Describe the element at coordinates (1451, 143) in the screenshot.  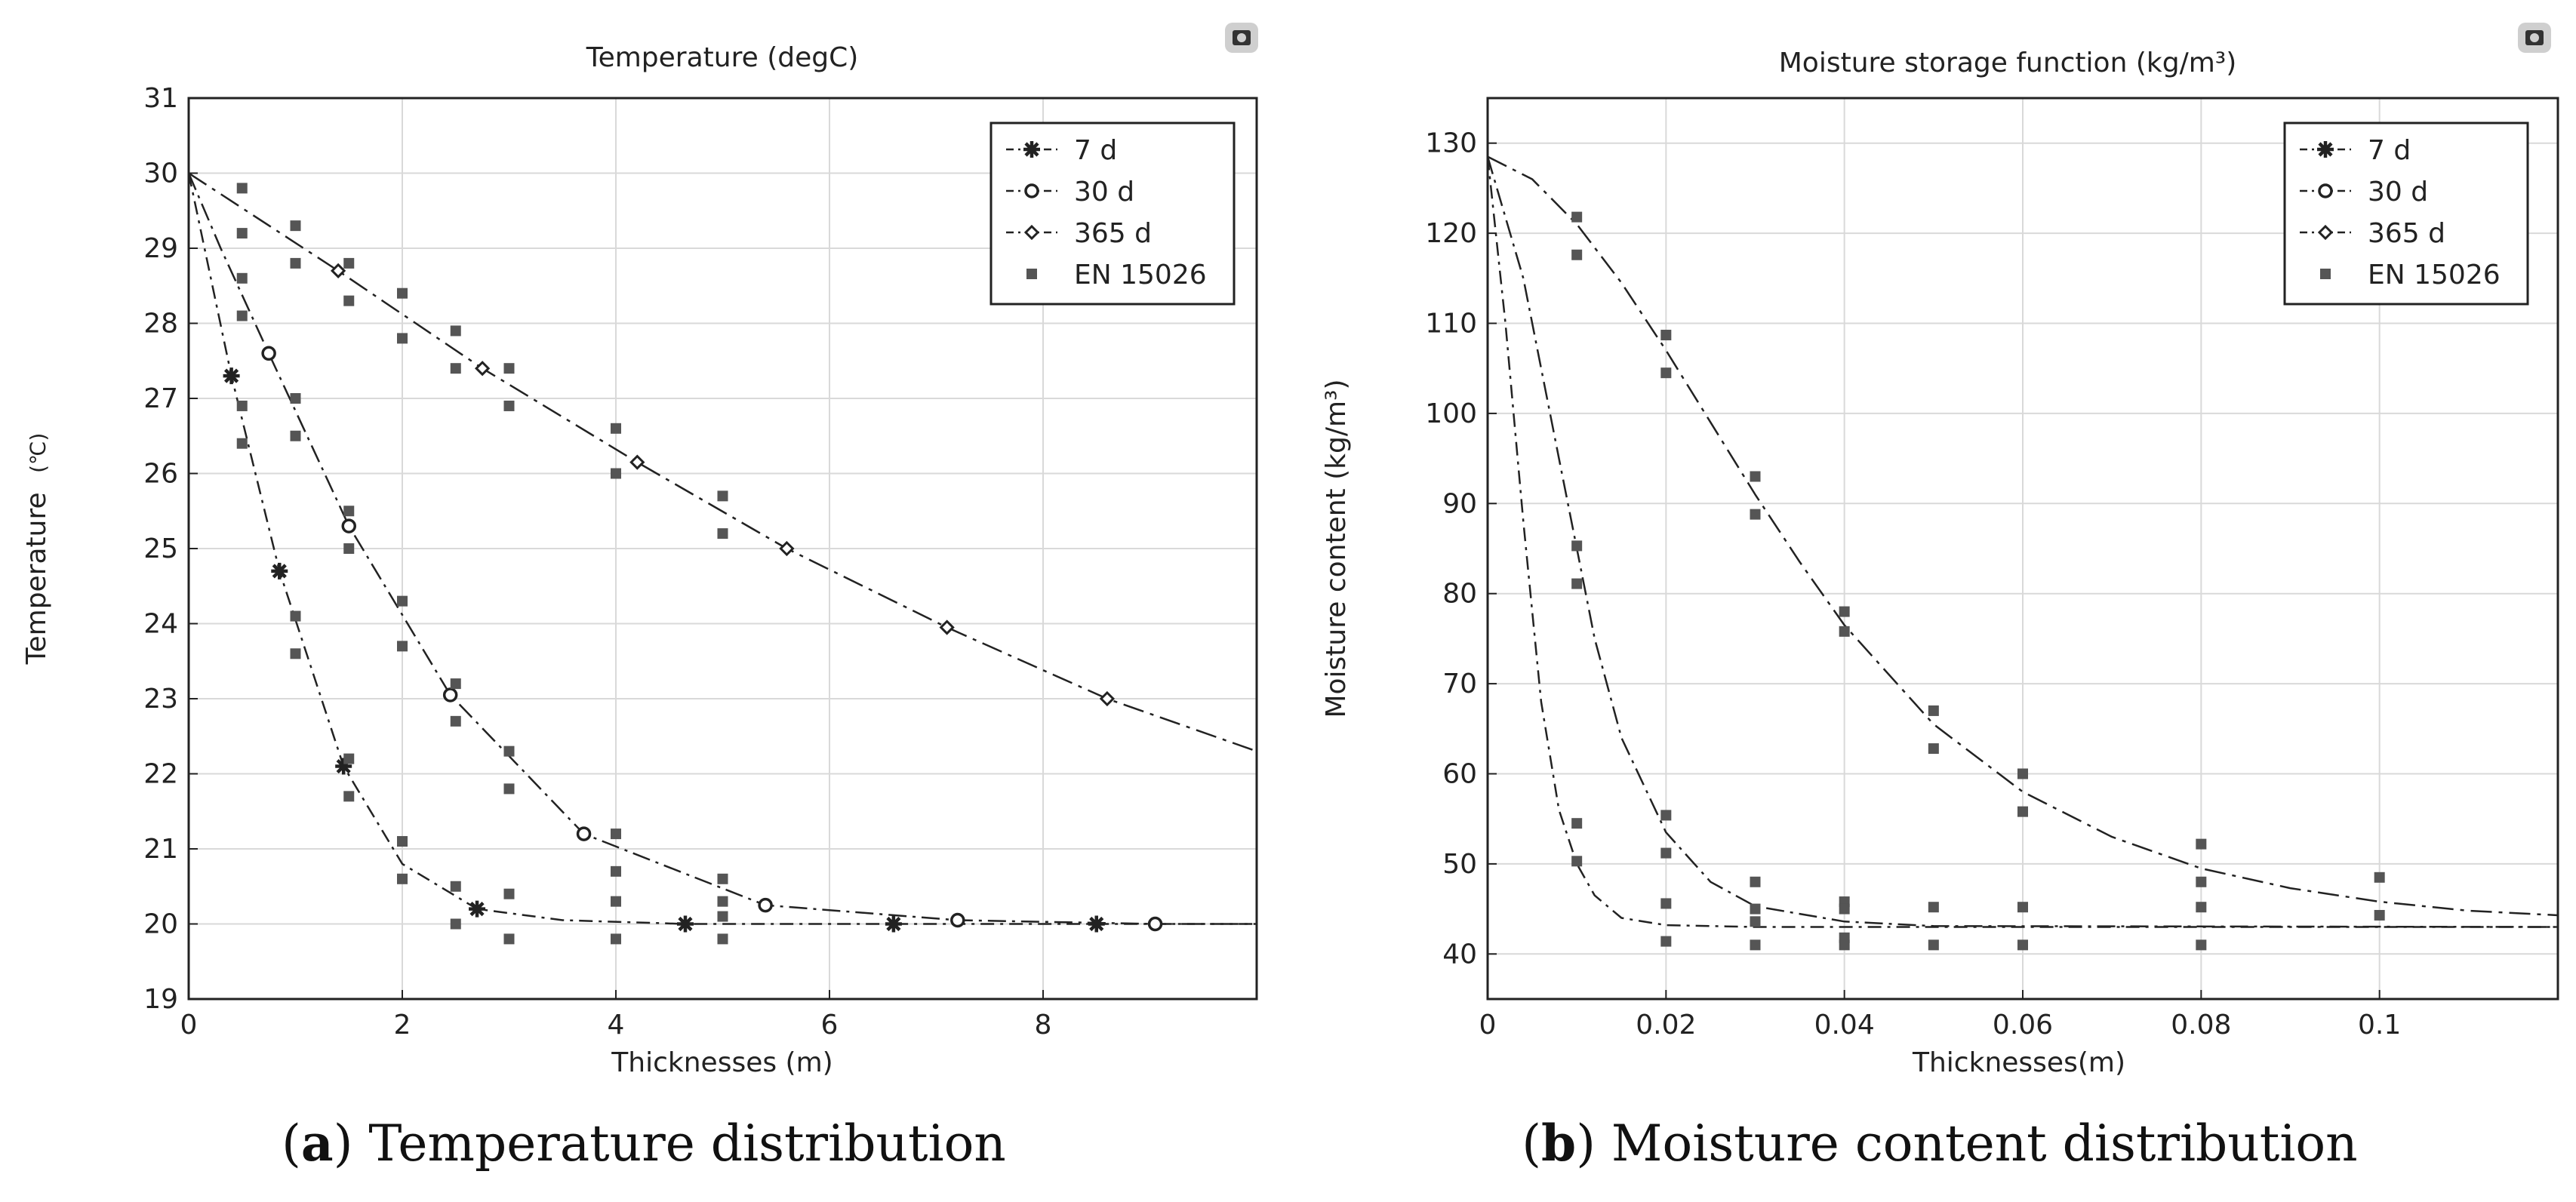
I see `y-tick-label: 130` at that location.